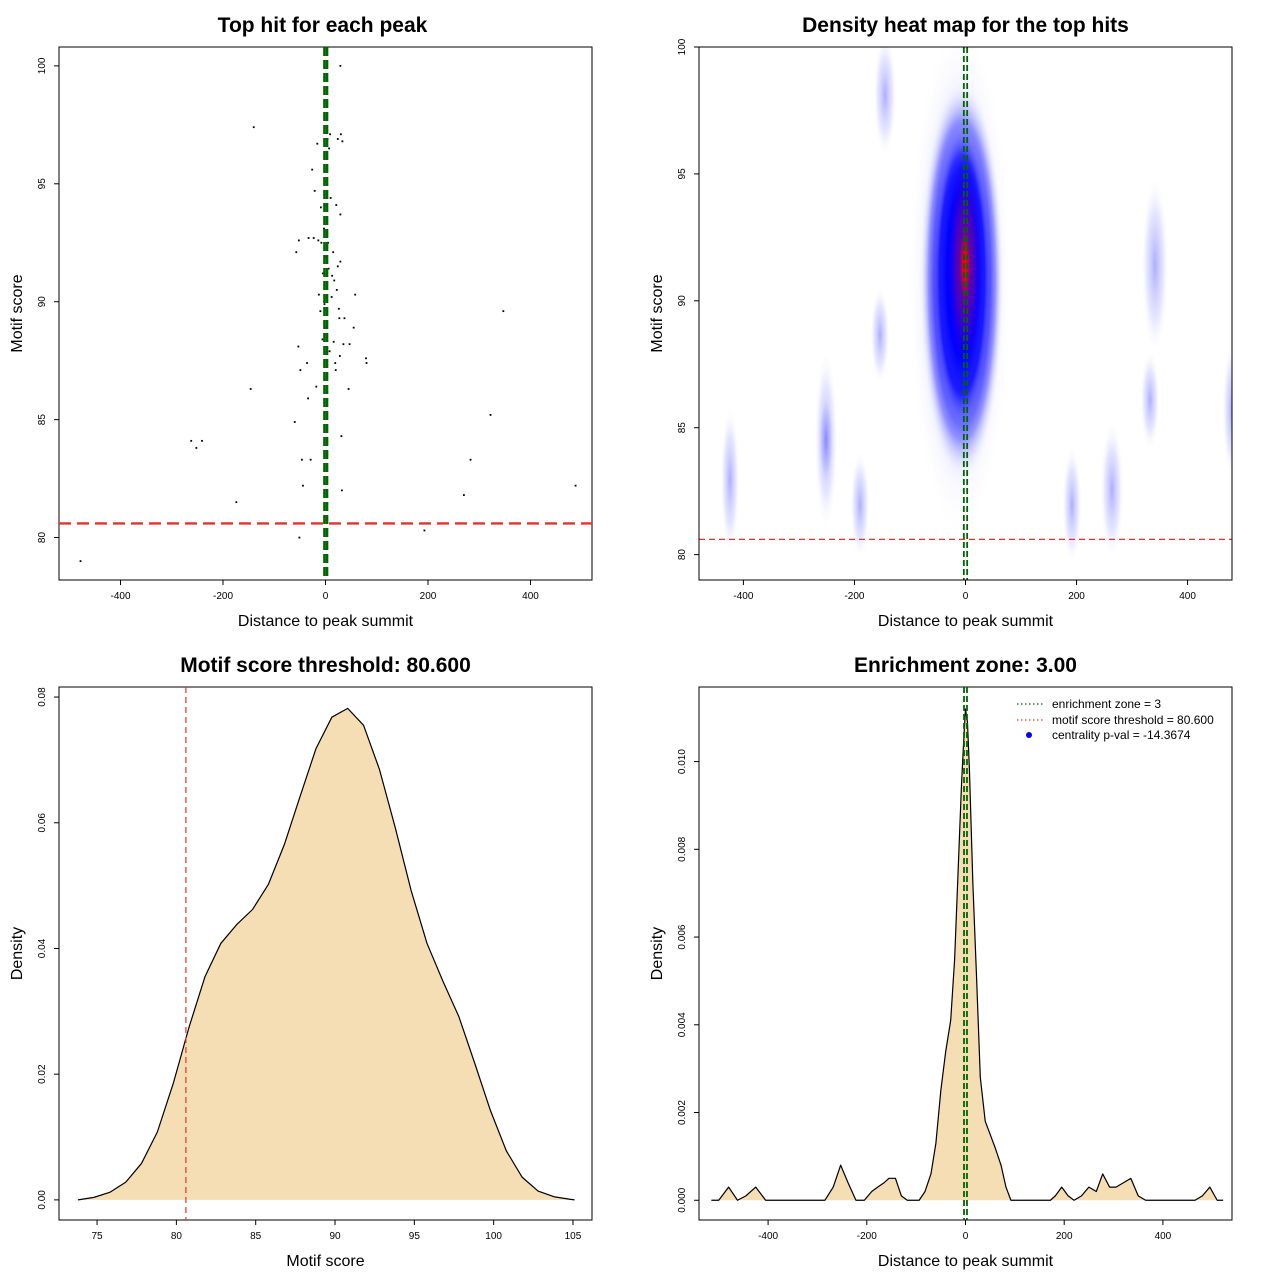 This screenshot has height=1280, width=1280. What do you see at coordinates (966, 621) in the screenshot?
I see `x-axis-label: Distance to peak summit` at bounding box center [966, 621].